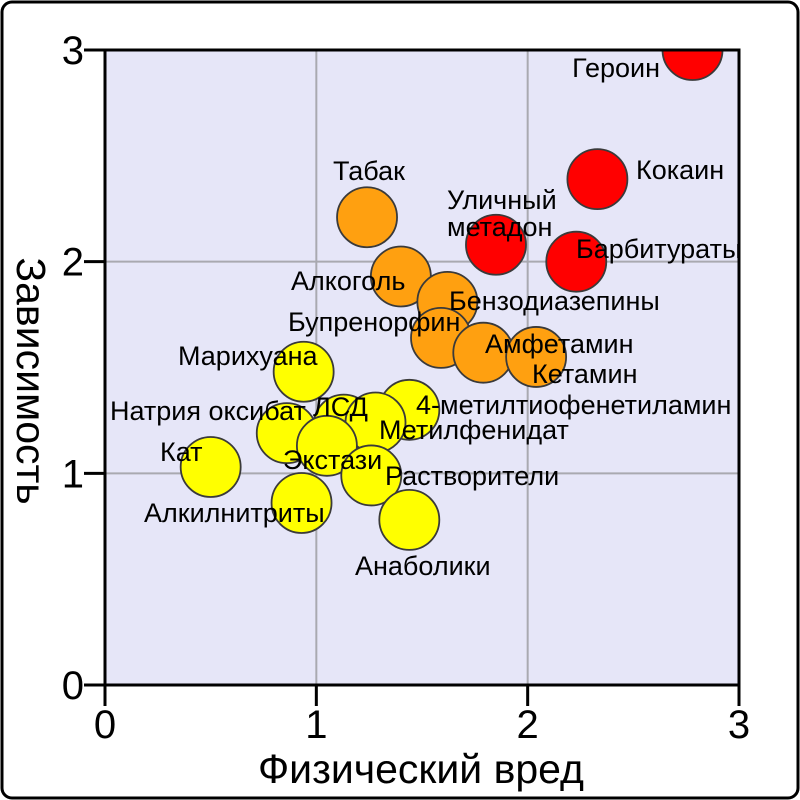  I want to click on y-axis-title: Зависимость, so click(31, 380).